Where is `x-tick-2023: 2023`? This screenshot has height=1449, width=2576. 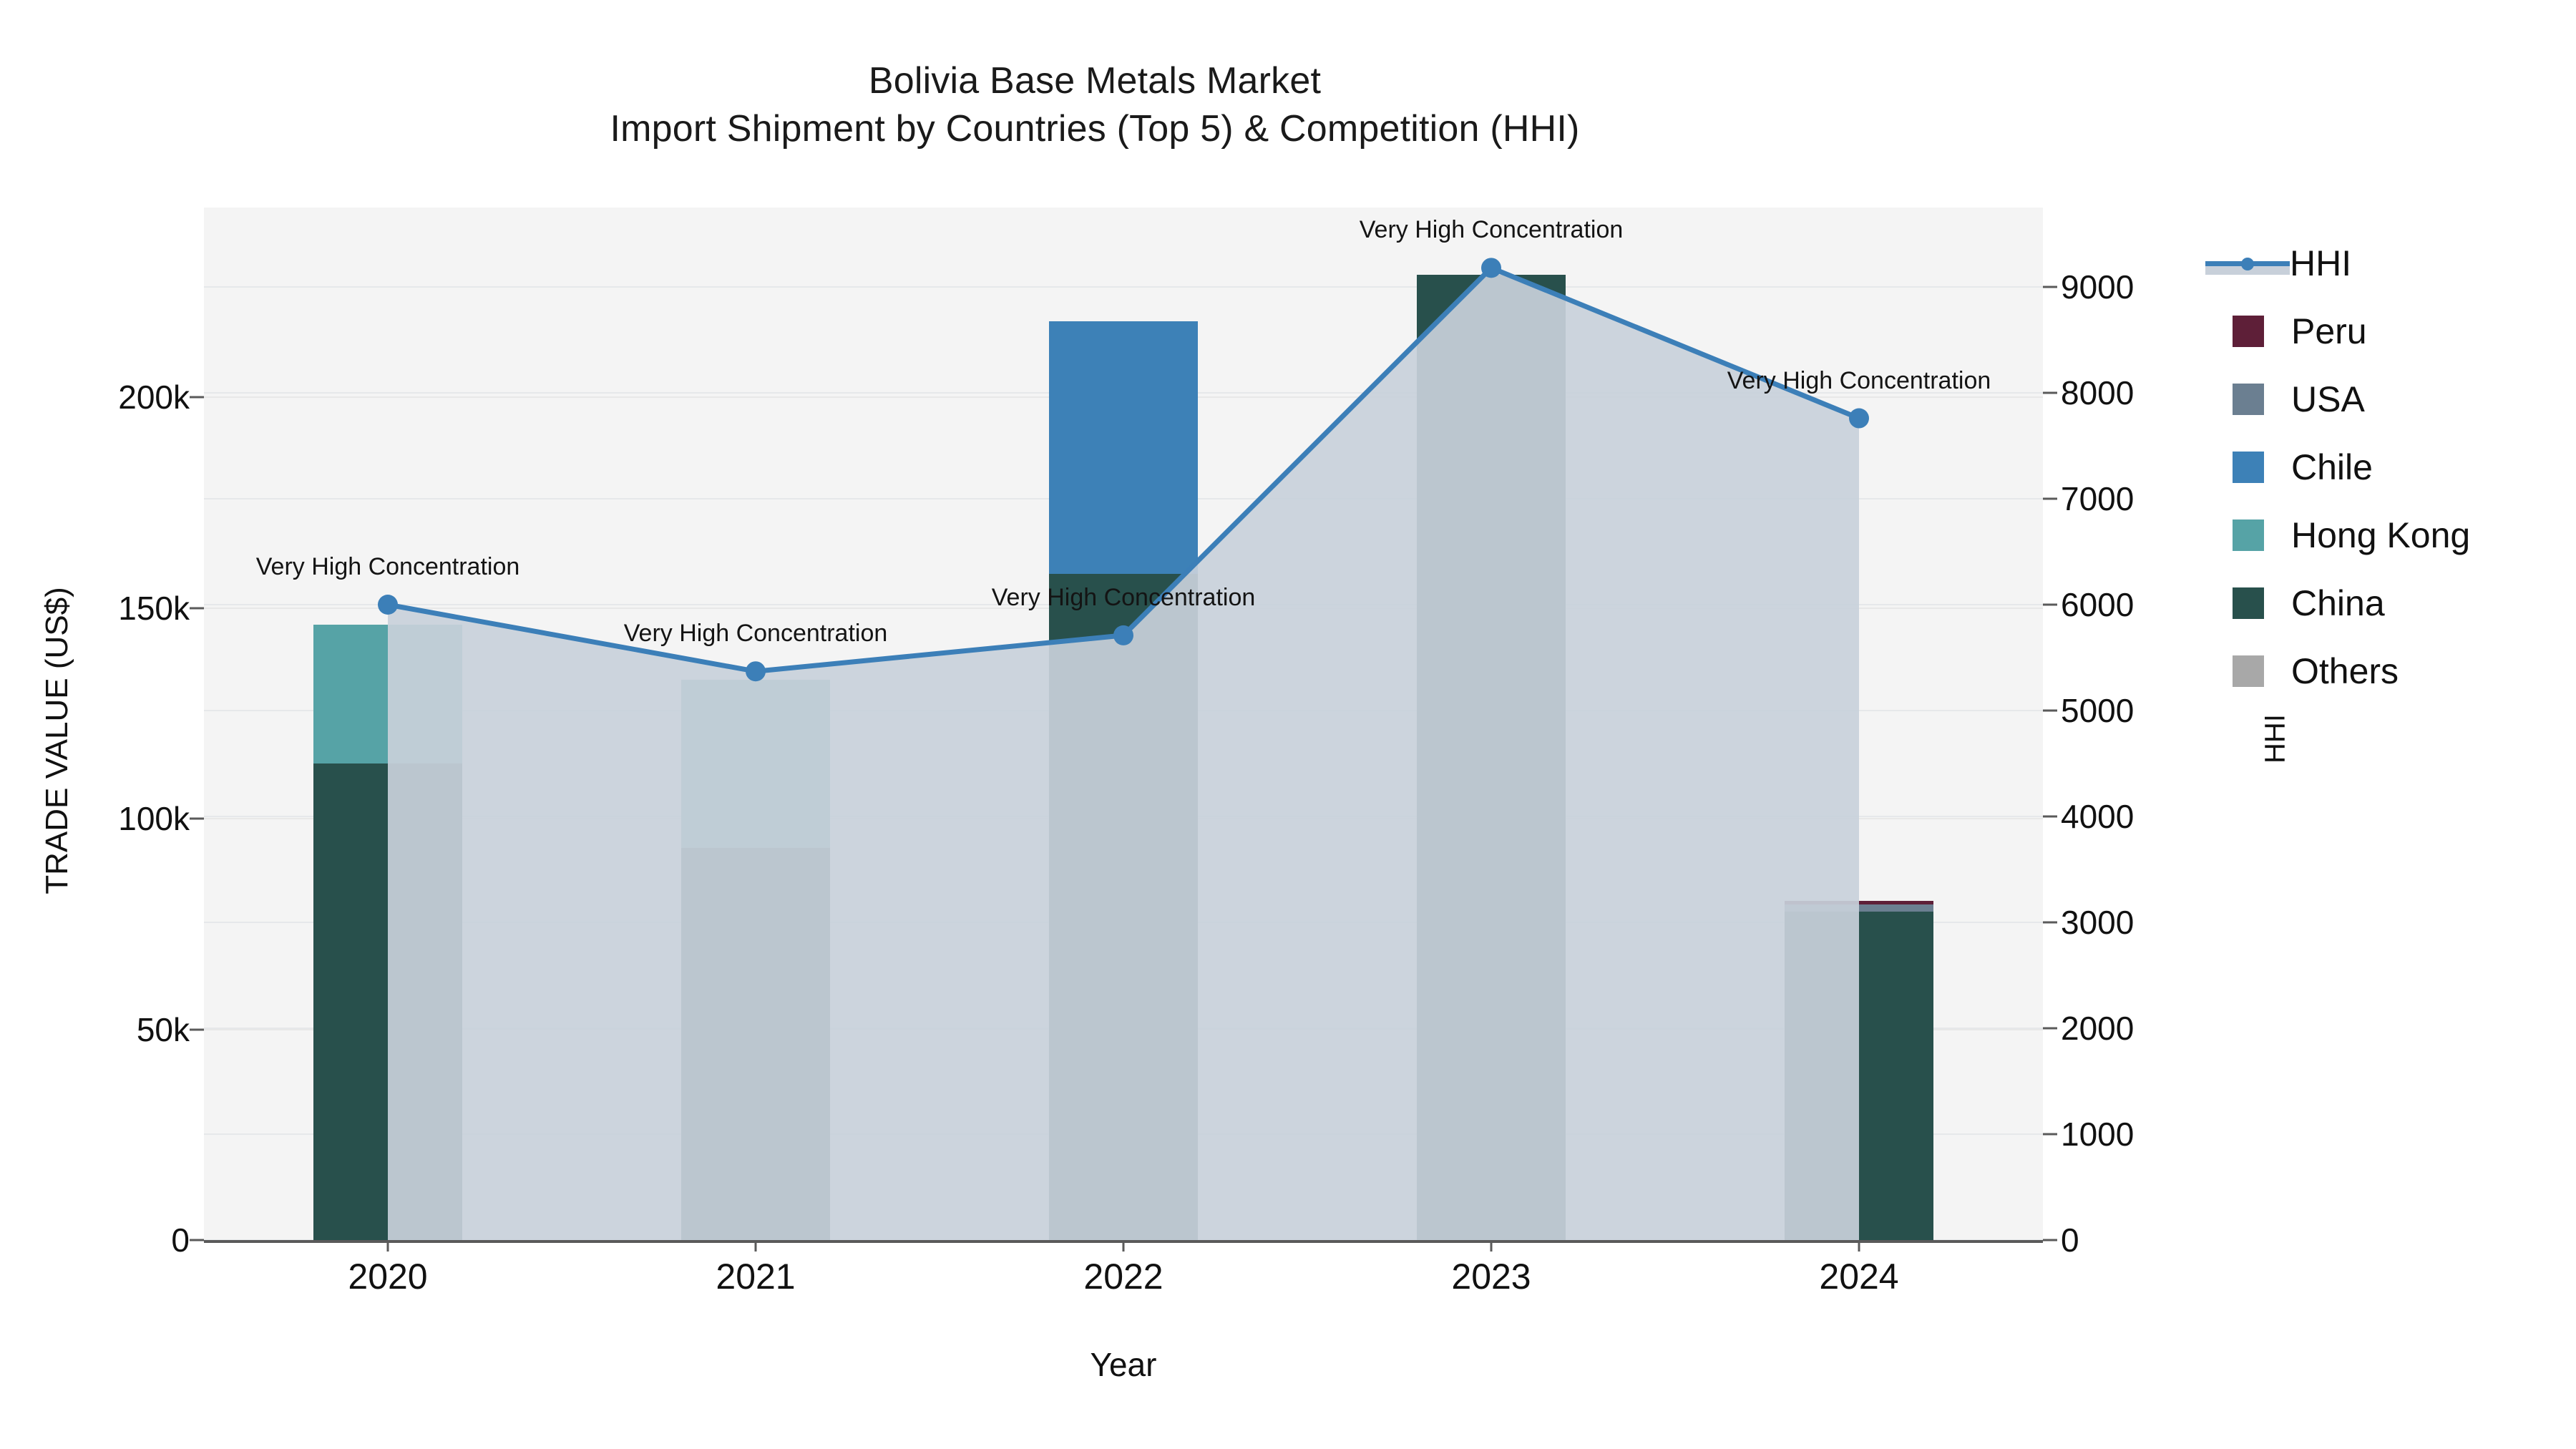 x-tick-2023: 2023 is located at coordinates (1491, 1277).